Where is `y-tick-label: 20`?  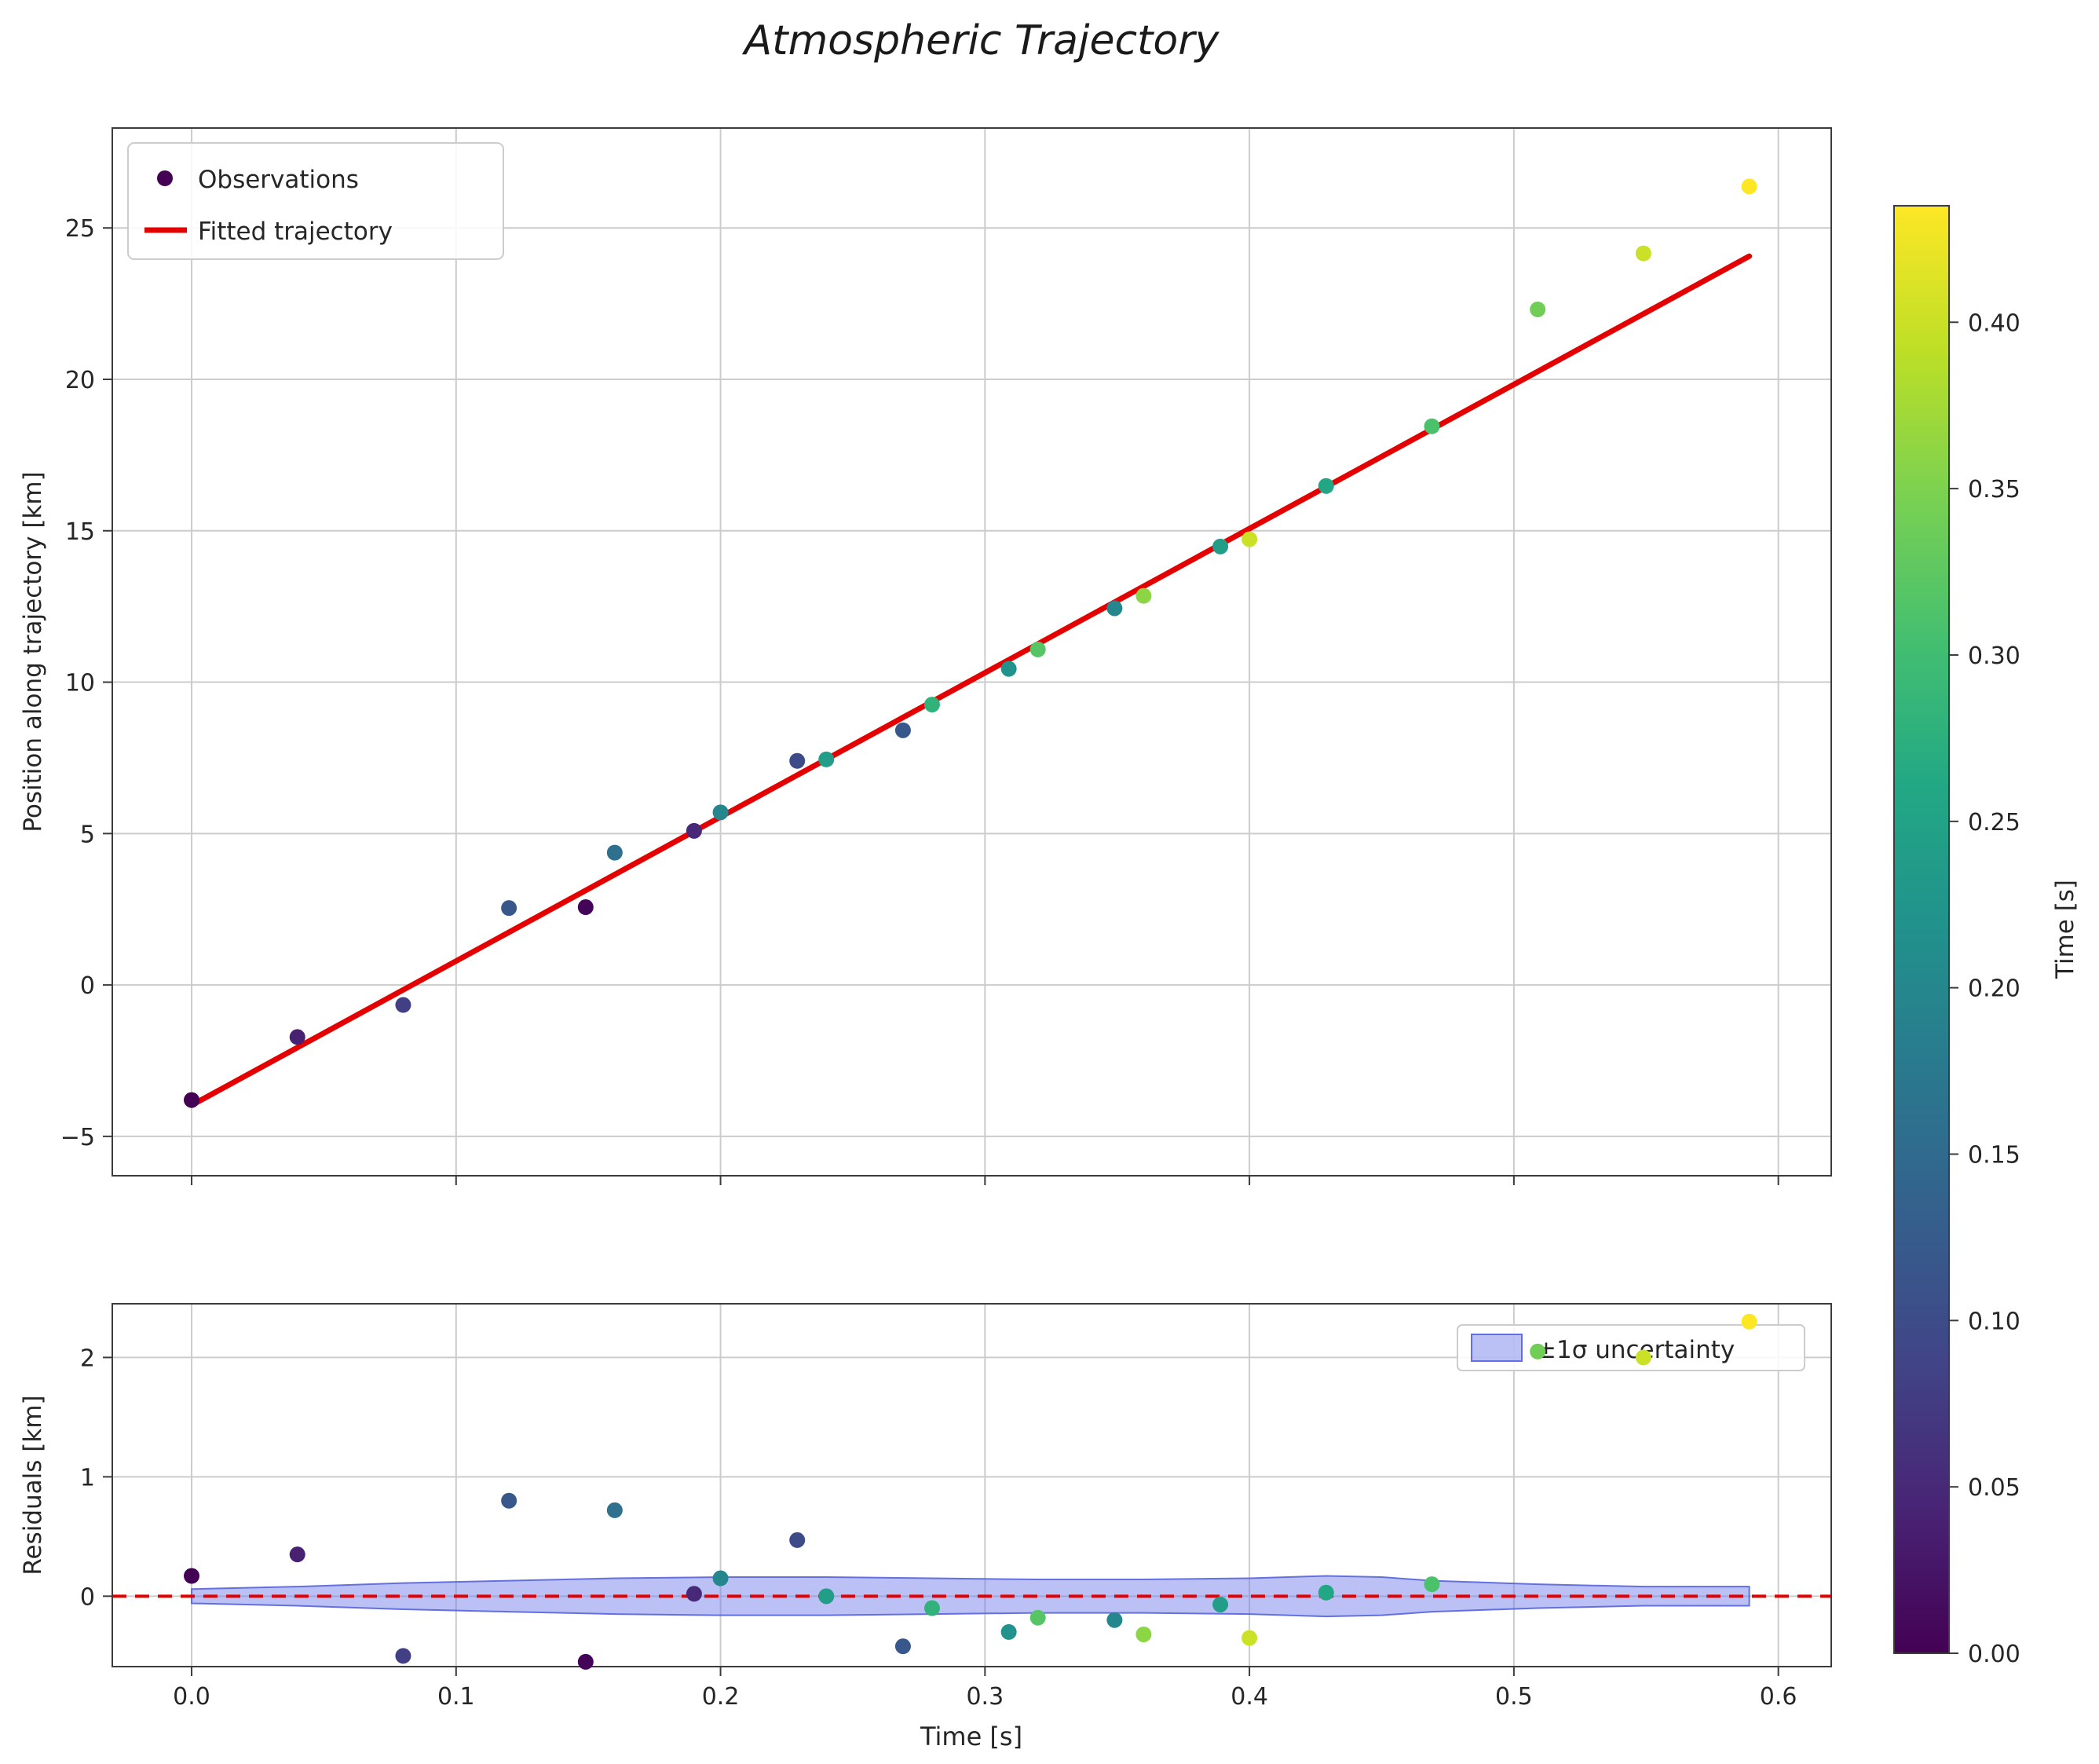
y-tick-label: 20 is located at coordinates (80, 381).